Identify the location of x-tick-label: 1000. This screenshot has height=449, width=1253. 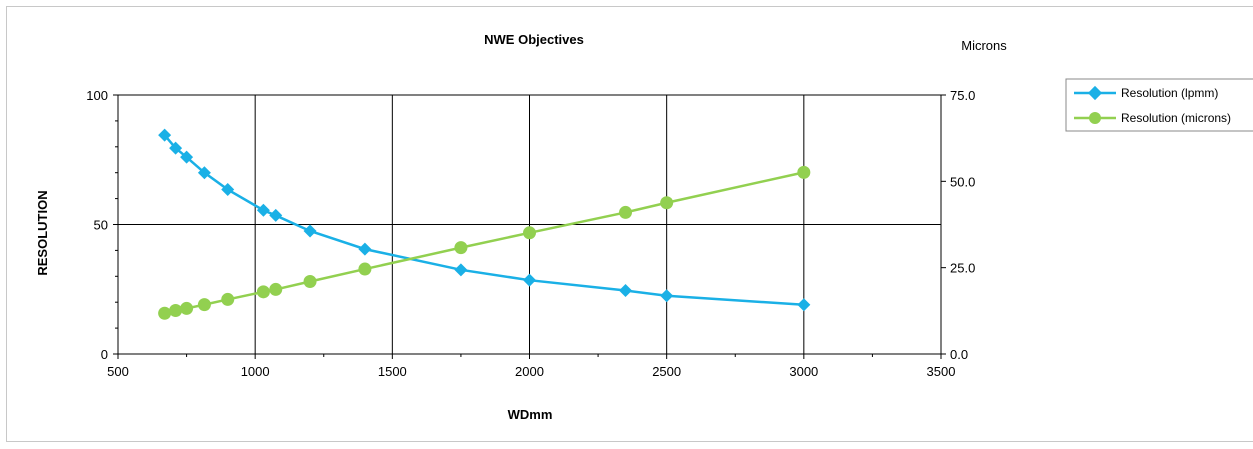
(255, 371).